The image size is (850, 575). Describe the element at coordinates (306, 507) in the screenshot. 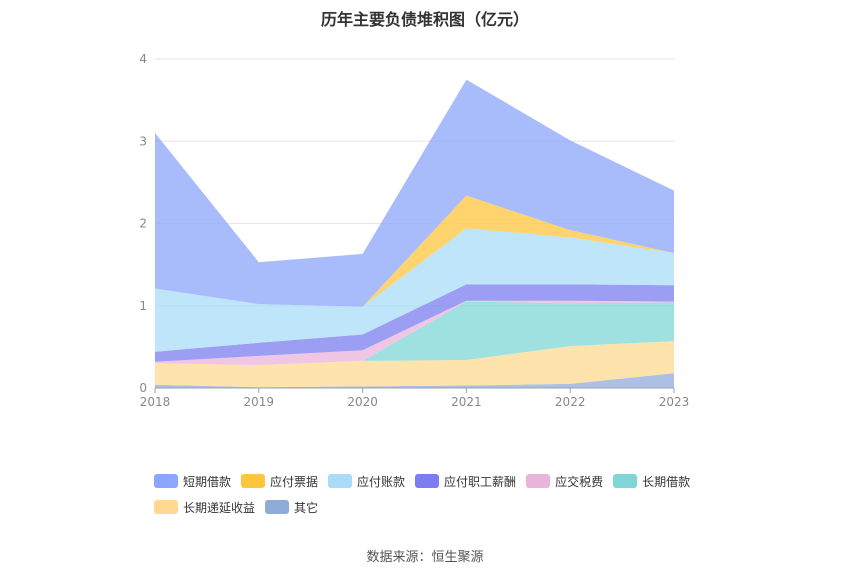

I see `legend-label: 其它` at that location.